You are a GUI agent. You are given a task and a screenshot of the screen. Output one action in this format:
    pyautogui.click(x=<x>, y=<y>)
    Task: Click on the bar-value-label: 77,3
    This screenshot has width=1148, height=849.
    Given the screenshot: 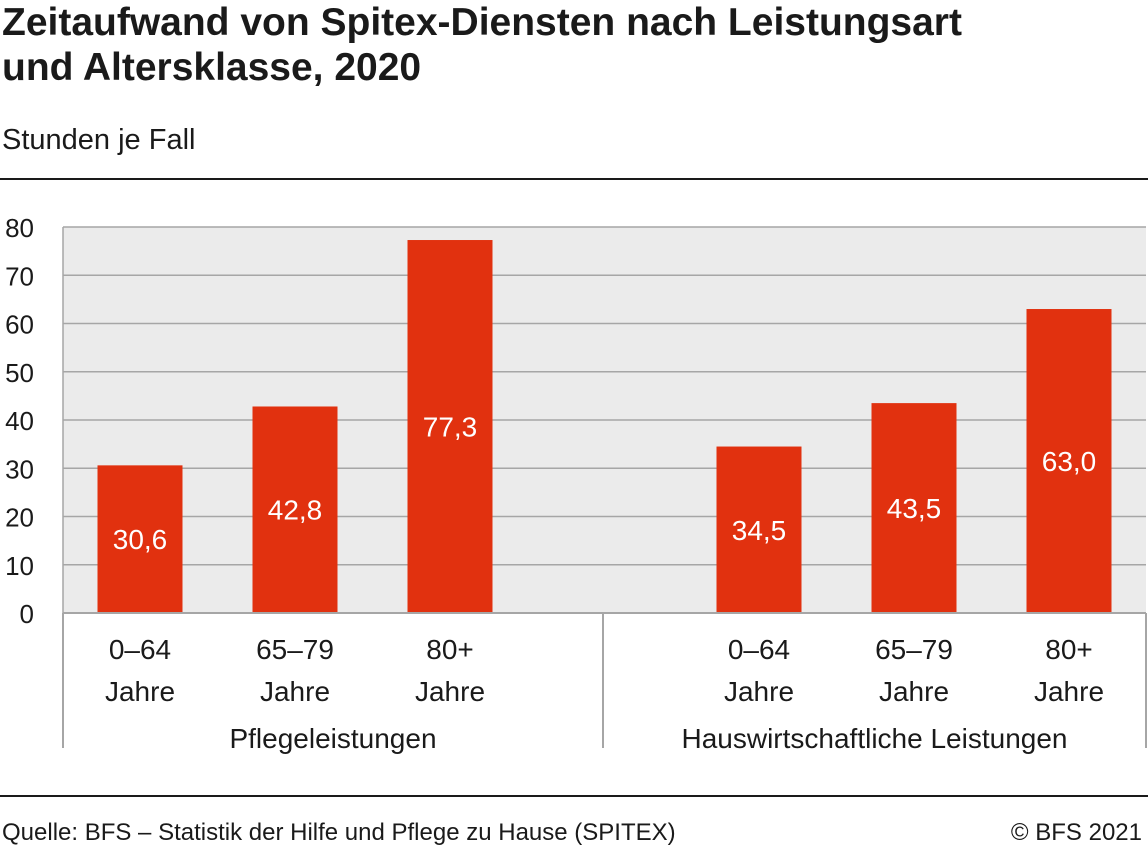 What is the action you would take?
    pyautogui.click(x=450, y=427)
    